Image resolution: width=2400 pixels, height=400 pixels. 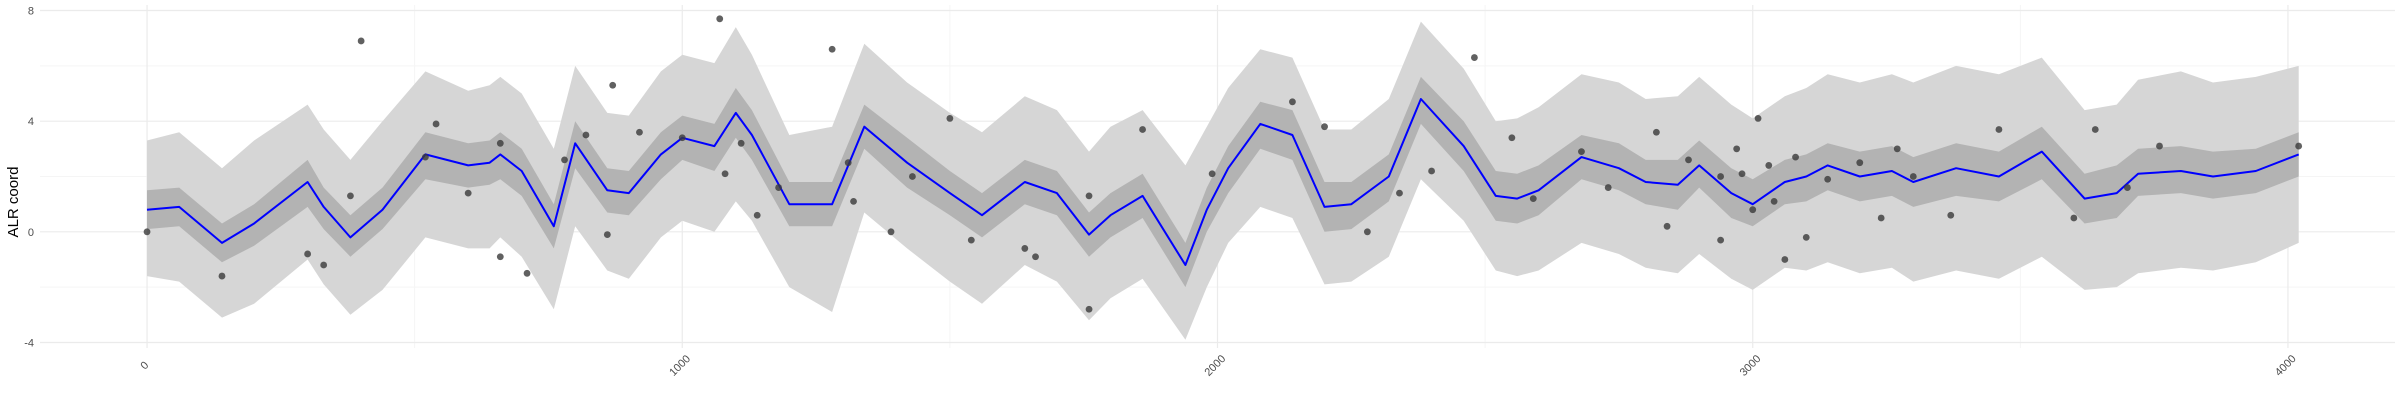 I want to click on y-tick-label: -4, so click(x=29, y=343).